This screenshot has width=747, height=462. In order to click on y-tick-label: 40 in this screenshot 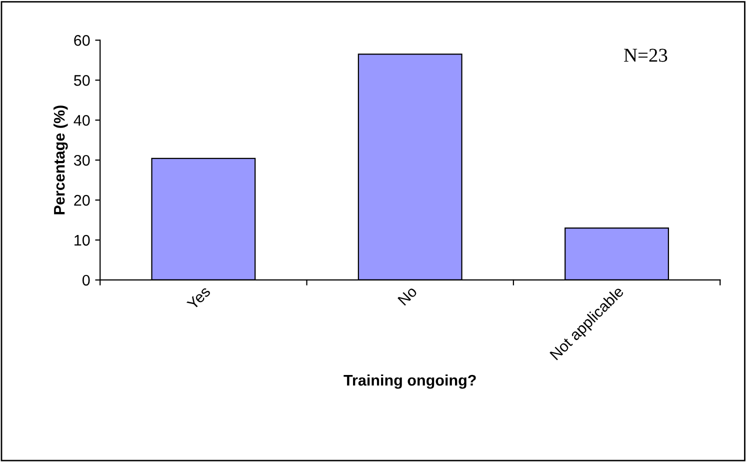, I will do `click(82, 120)`.